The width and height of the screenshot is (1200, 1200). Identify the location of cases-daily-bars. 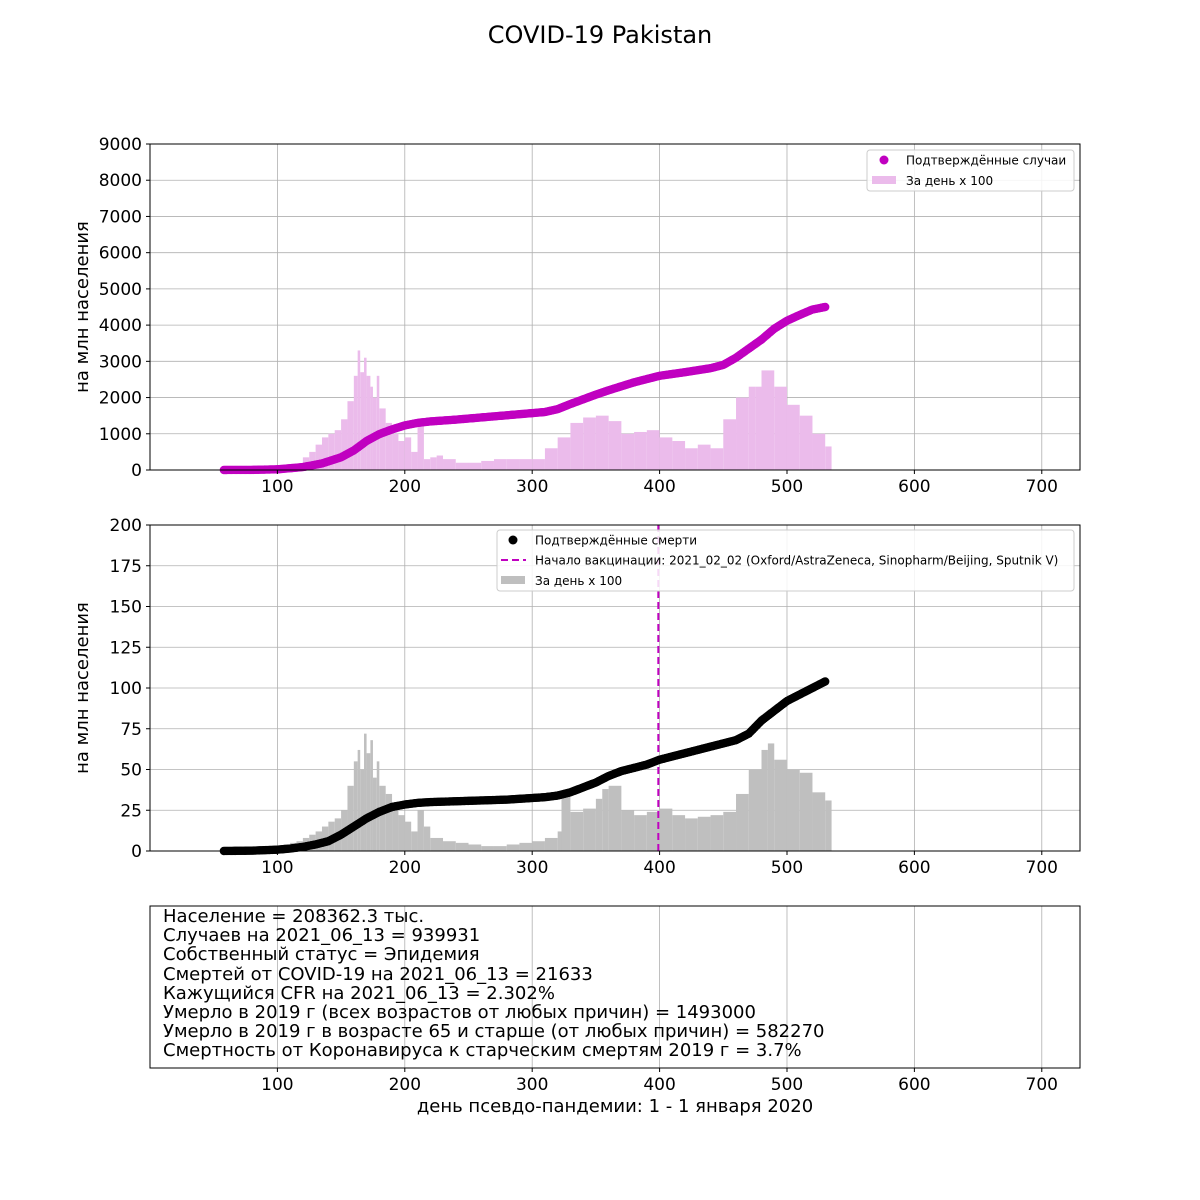
(554, 410).